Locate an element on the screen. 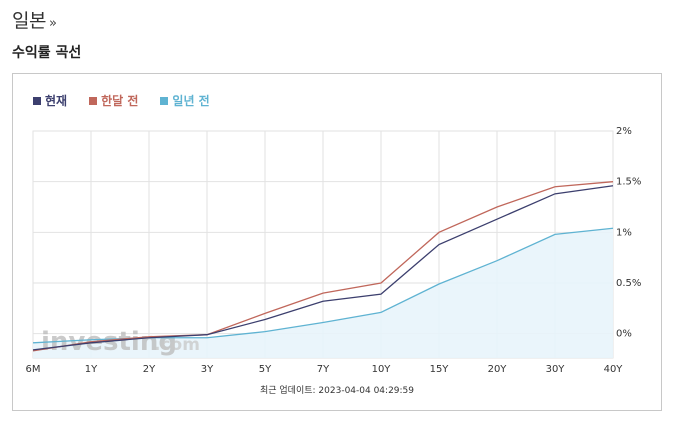 This screenshot has width=674, height=426. y-tick-label: 0.5% is located at coordinates (628, 283).